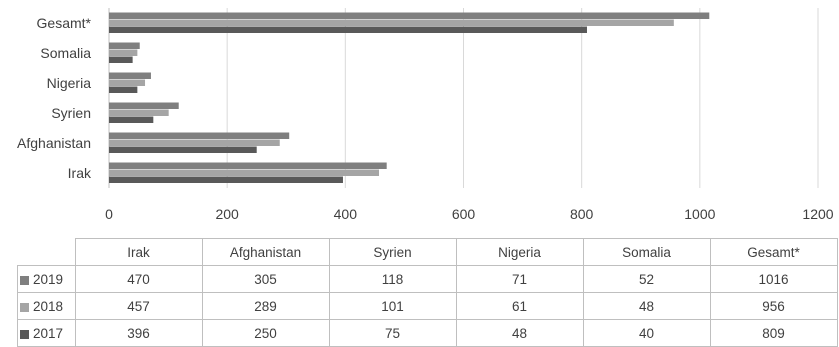 The width and height of the screenshot is (839, 347). I want to click on data-table-row: 2018 457 289 101 61 48 956, so click(427, 306).